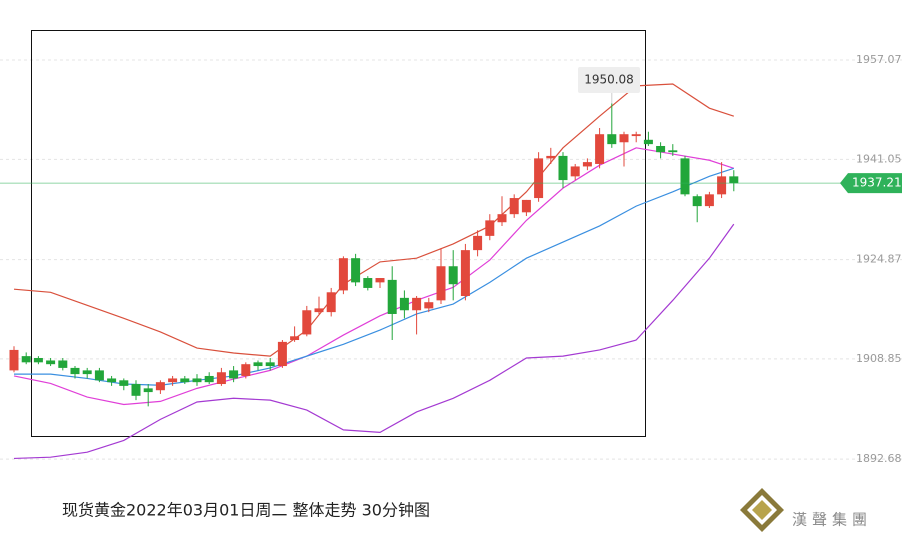 The height and width of the screenshot is (539, 902). Describe the element at coordinates (879, 158) in the screenshot. I see `y-tick-label: 1941.05` at that location.